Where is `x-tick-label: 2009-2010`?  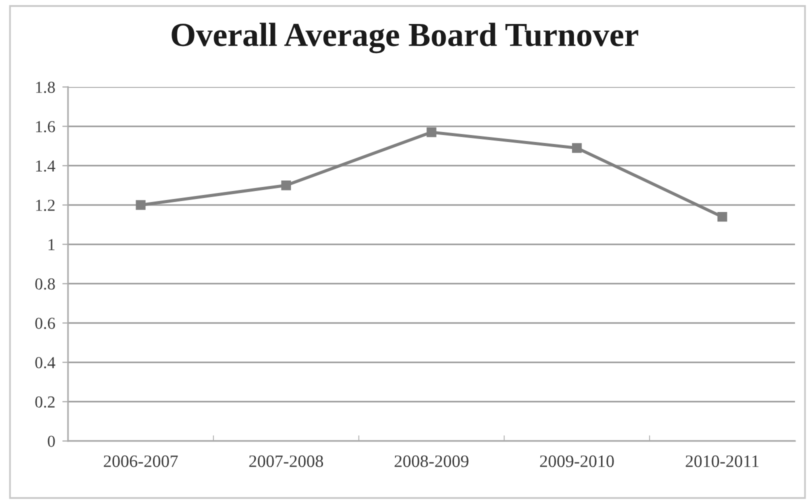 x-tick-label: 2009-2010 is located at coordinates (577, 461).